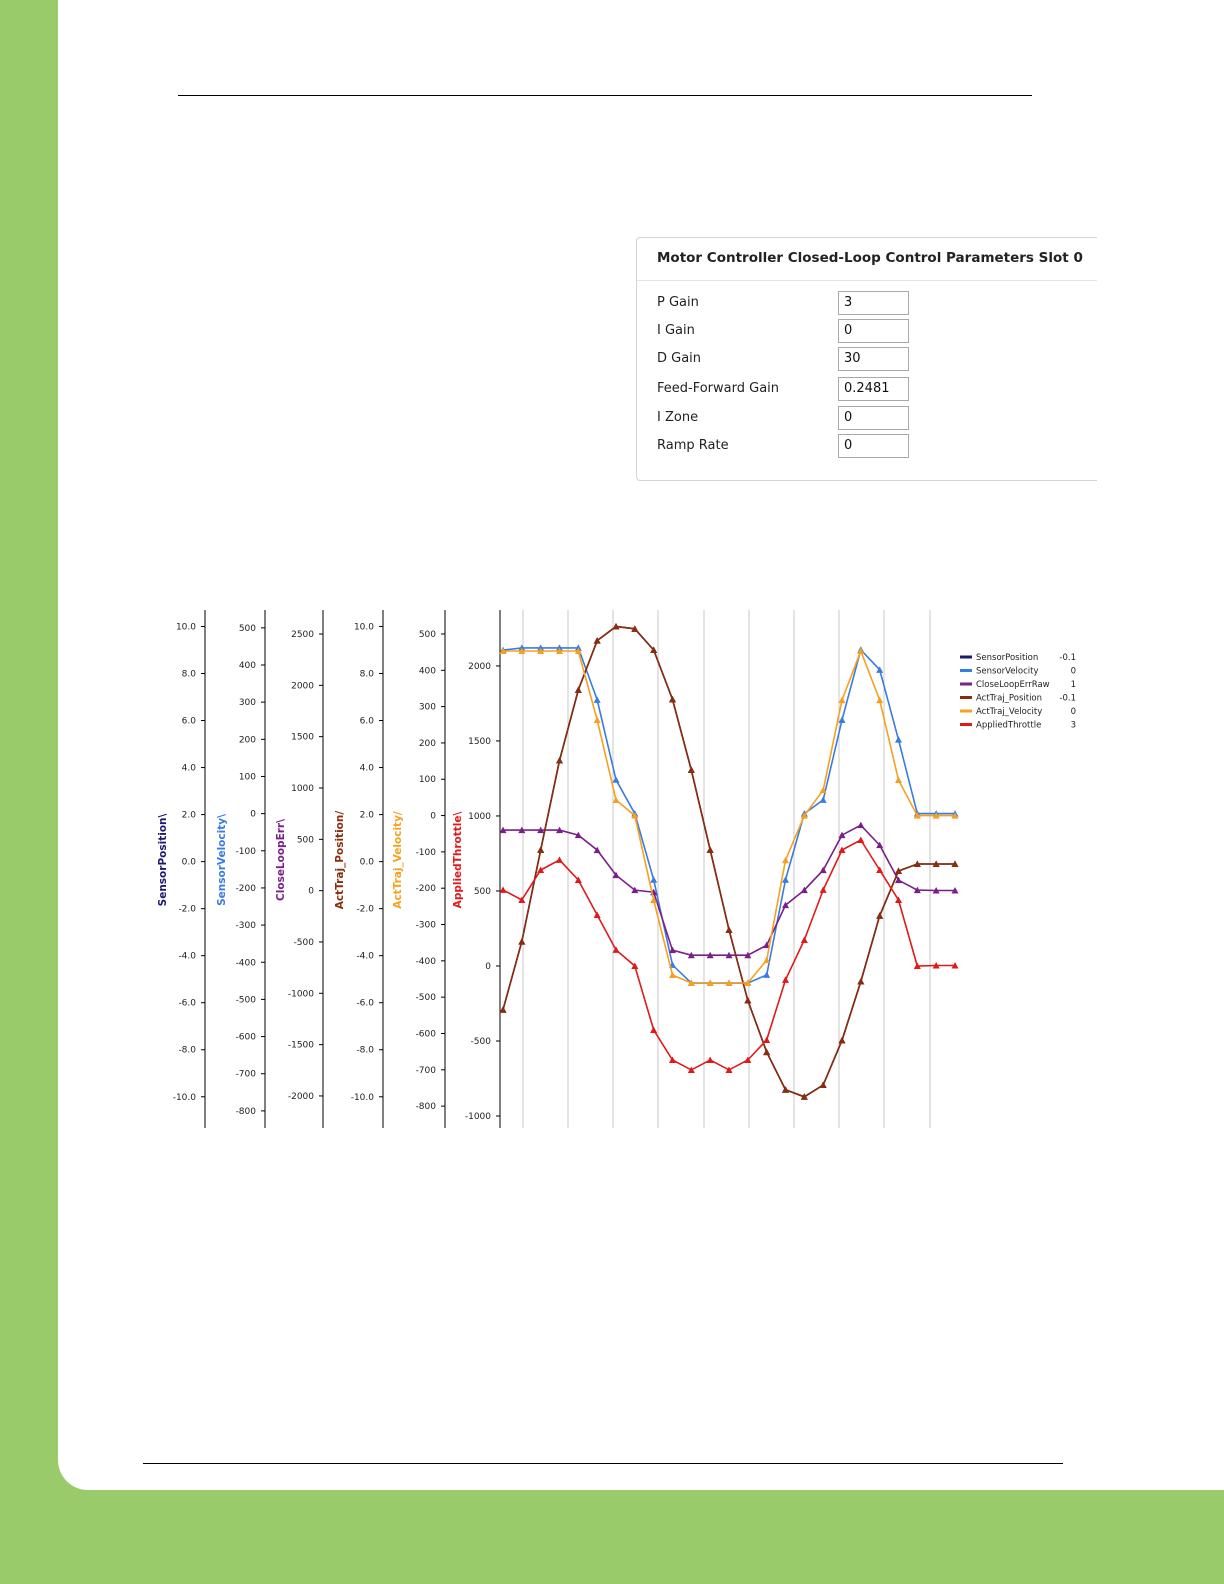 The width and height of the screenshot is (1224, 1584). Describe the element at coordinates (1008, 726) in the screenshot. I see `legend-label: AppliedThrottle` at that location.